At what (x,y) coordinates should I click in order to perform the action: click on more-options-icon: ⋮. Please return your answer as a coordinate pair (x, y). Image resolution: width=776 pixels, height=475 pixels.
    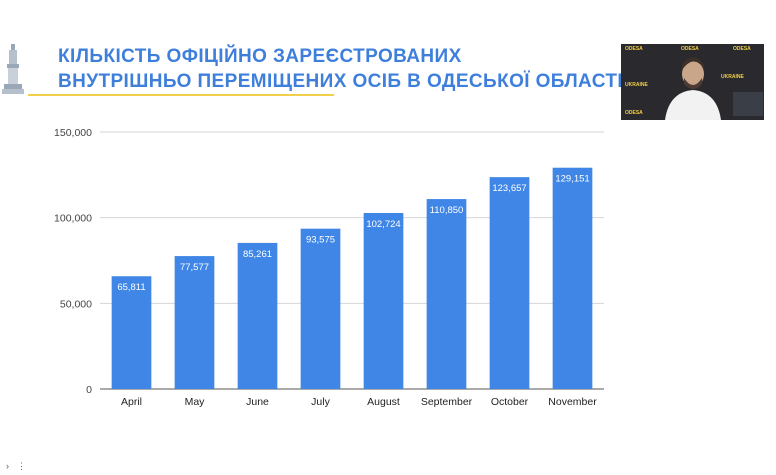
    Looking at the image, I should click on (21, 465).